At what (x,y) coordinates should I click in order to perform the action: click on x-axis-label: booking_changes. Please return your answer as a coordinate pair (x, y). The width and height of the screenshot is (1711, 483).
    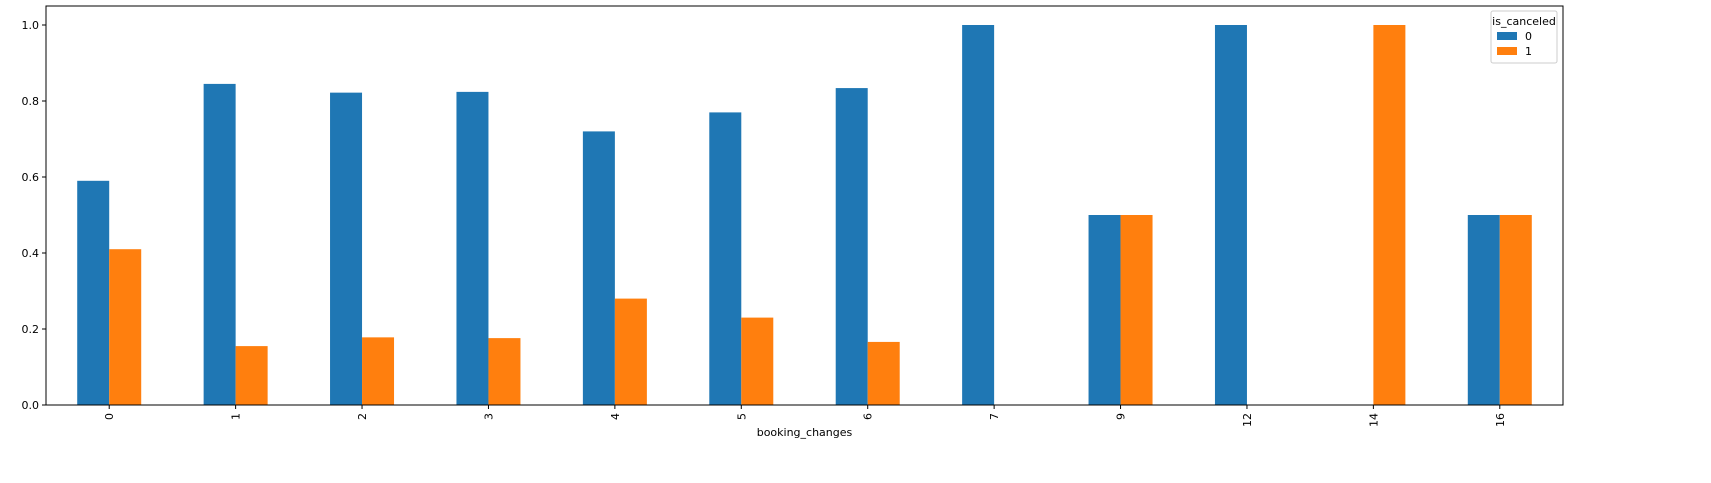
    Looking at the image, I should click on (805, 432).